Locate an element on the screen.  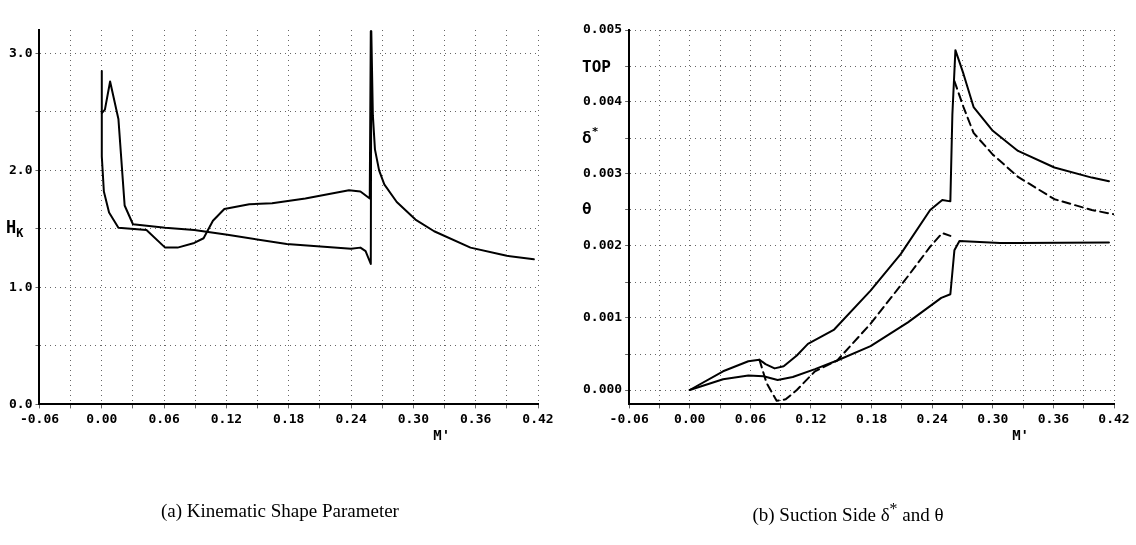
text: (a) Kinematic Shape Parameter is located at coordinates (280, 511).